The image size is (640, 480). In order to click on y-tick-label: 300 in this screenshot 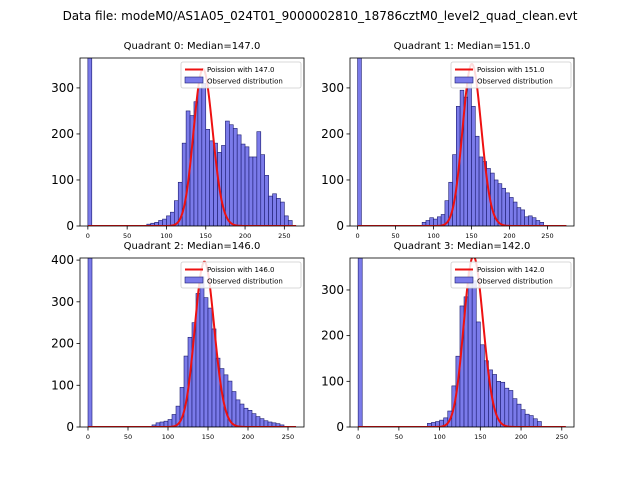, I will do `click(332, 88)`.